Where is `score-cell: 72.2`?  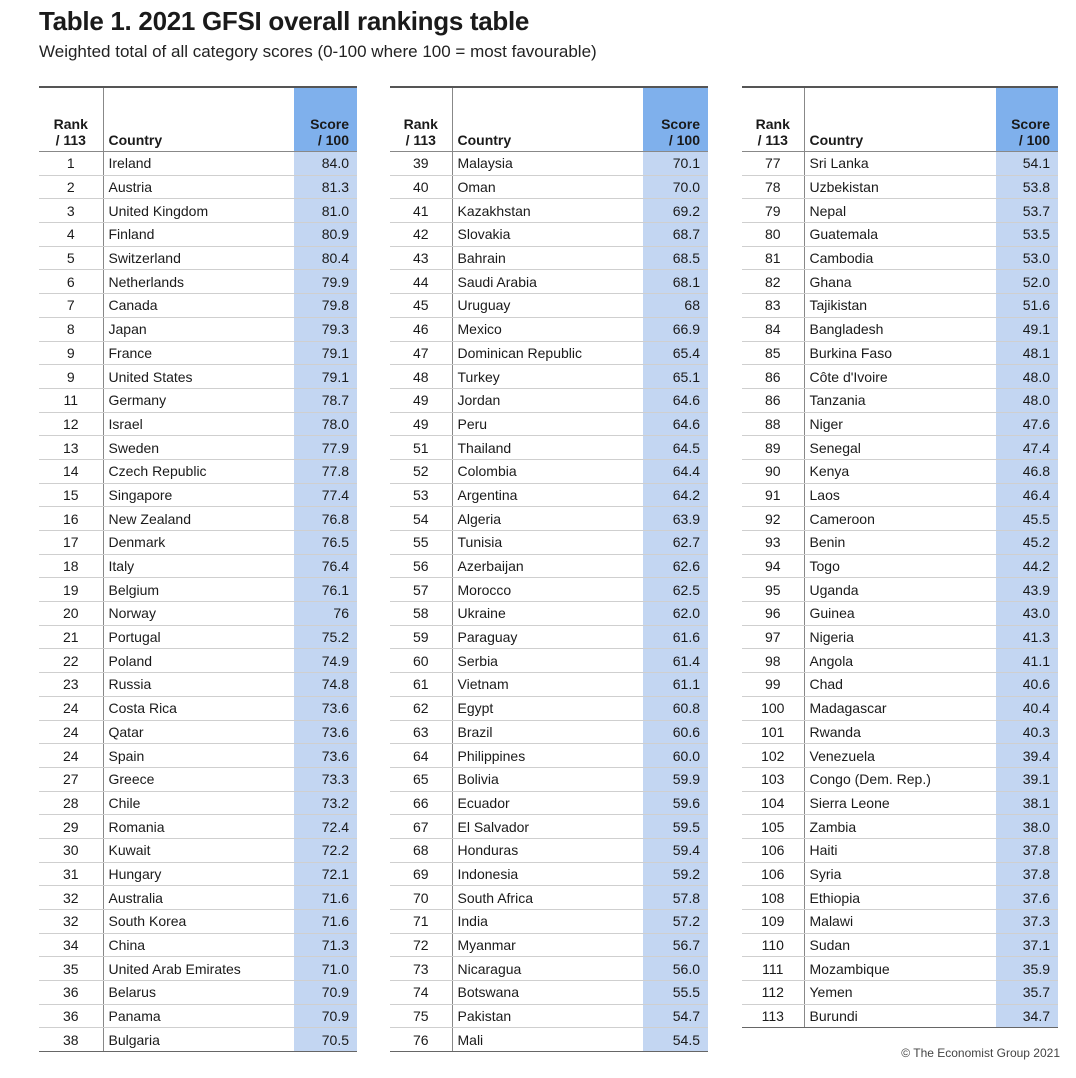
score-cell: 72.2 is located at coordinates (325, 850).